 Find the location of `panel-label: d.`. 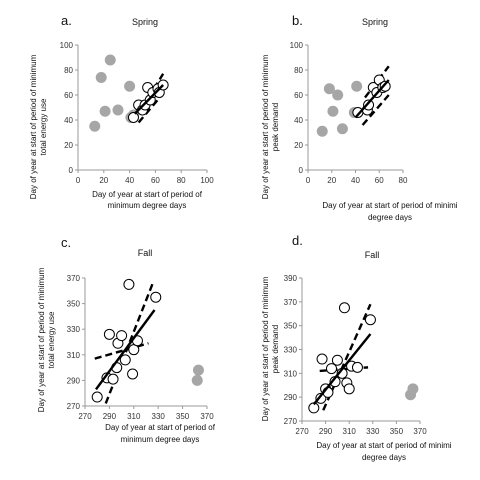

panel-label: d. is located at coordinates (297, 240).